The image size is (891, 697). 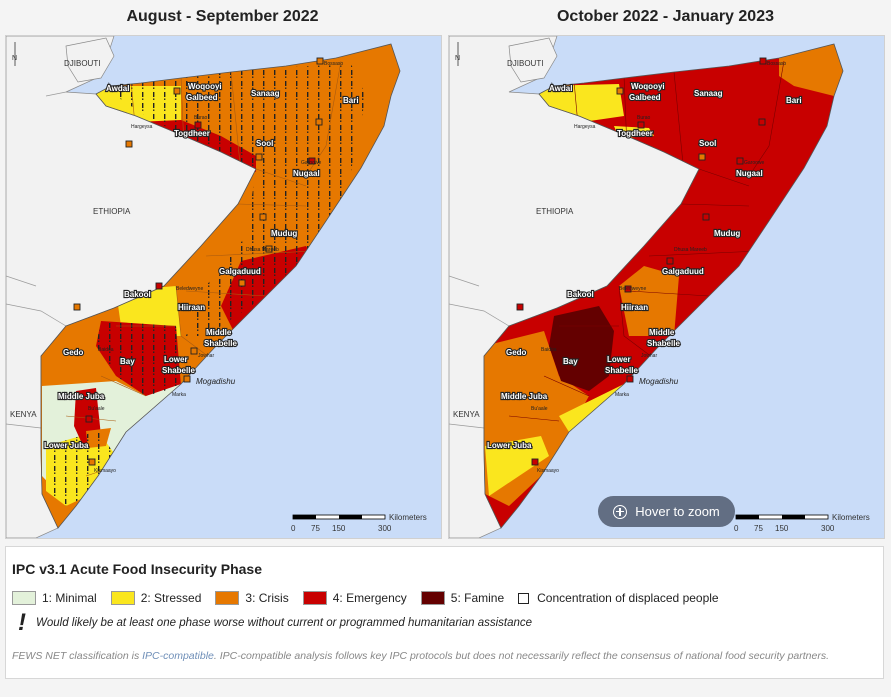 What do you see at coordinates (359, 523) in the screenshot?
I see `scale-bar-left: Kilometers 0 75 150 300` at bounding box center [359, 523].